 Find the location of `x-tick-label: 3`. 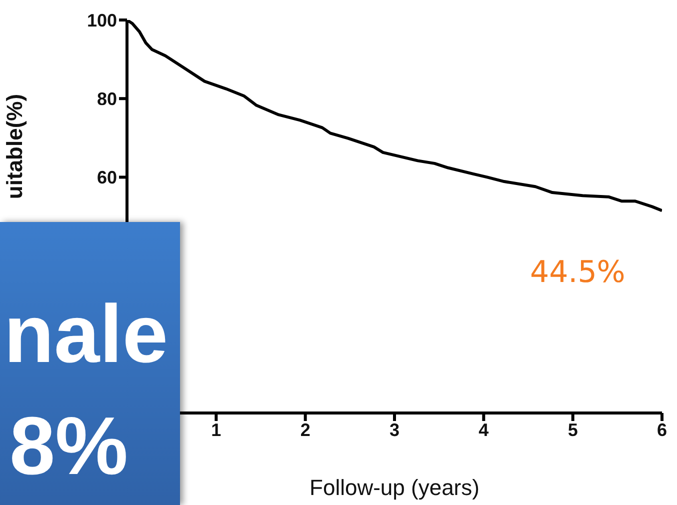

x-tick-label: 3 is located at coordinates (394, 430).